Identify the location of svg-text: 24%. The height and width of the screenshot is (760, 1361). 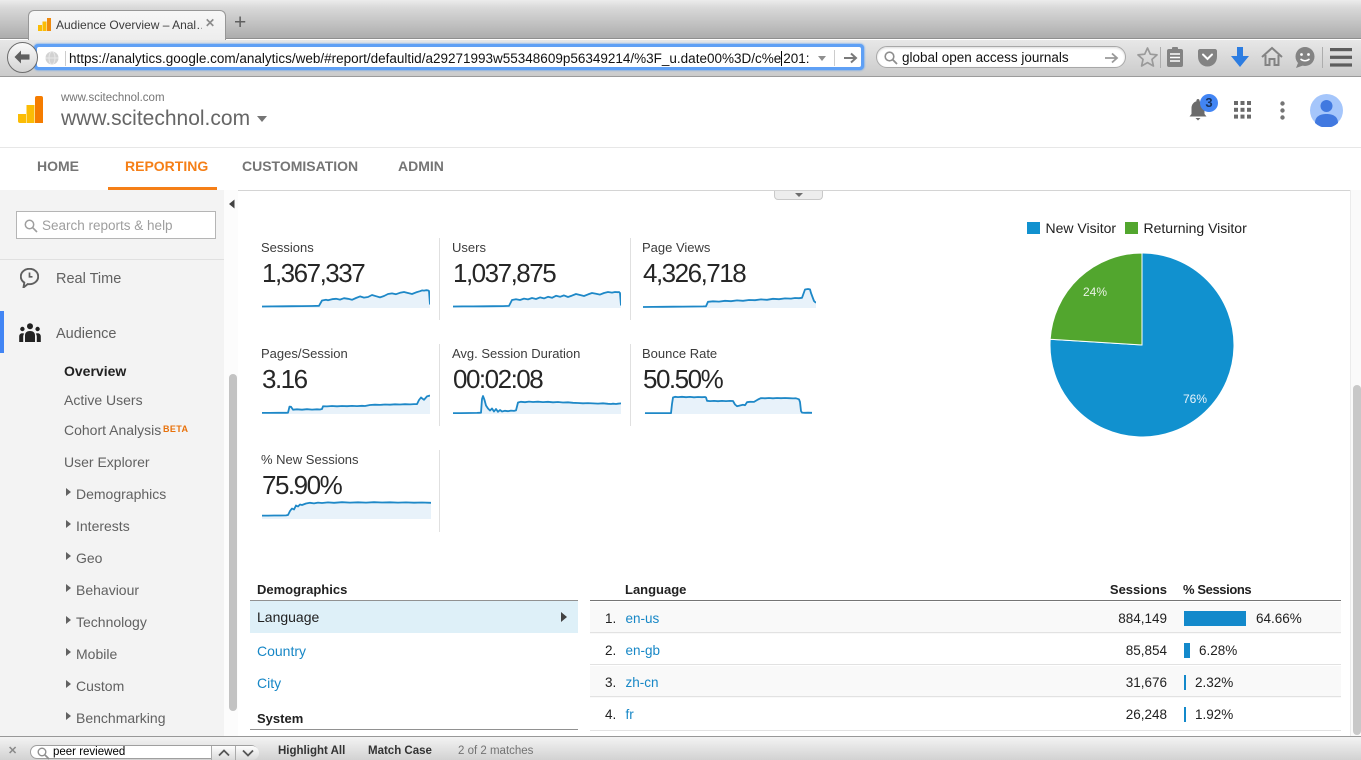
(1095, 292).